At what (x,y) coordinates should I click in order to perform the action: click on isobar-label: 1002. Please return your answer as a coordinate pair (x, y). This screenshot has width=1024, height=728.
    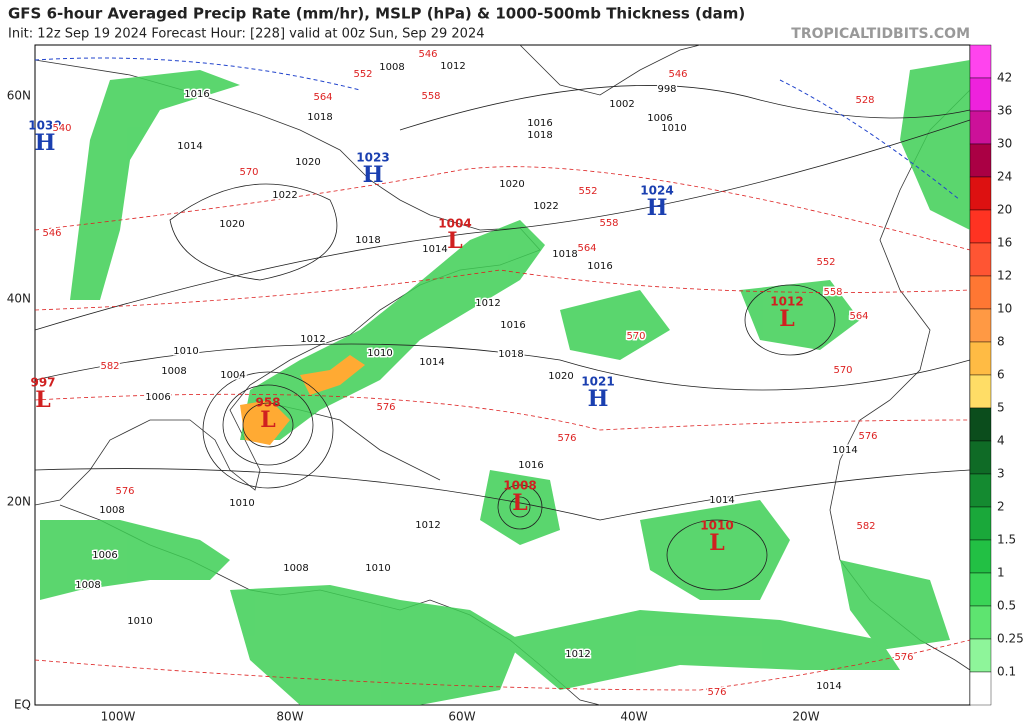
    Looking at the image, I should click on (621, 104).